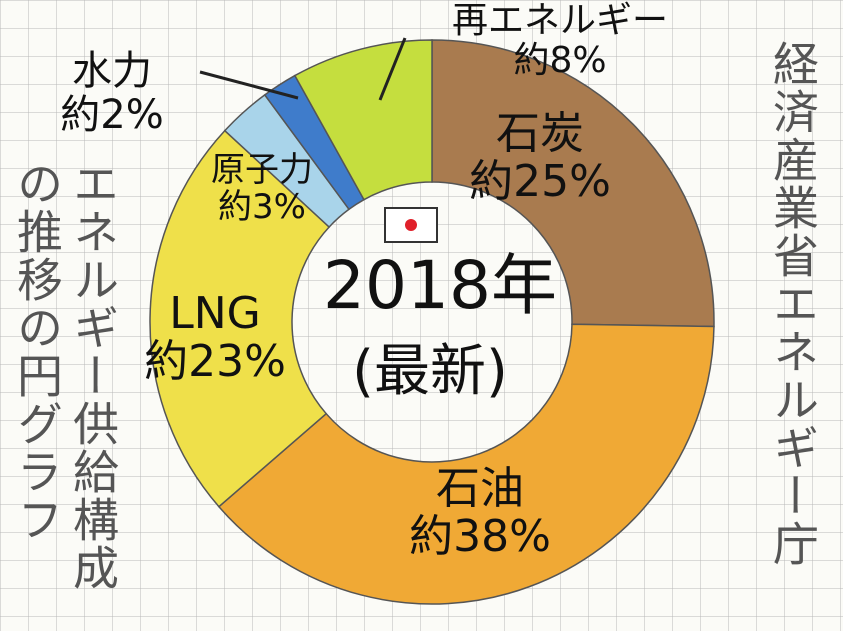  Describe the element at coordinates (793, 304) in the screenshot. I see `source-note: 経済産業省エネルギー庁` at that location.